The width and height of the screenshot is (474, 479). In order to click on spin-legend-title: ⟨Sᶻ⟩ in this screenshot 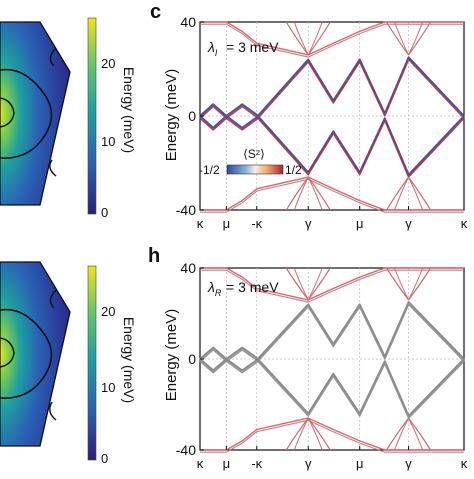, I will do `click(254, 154)`.